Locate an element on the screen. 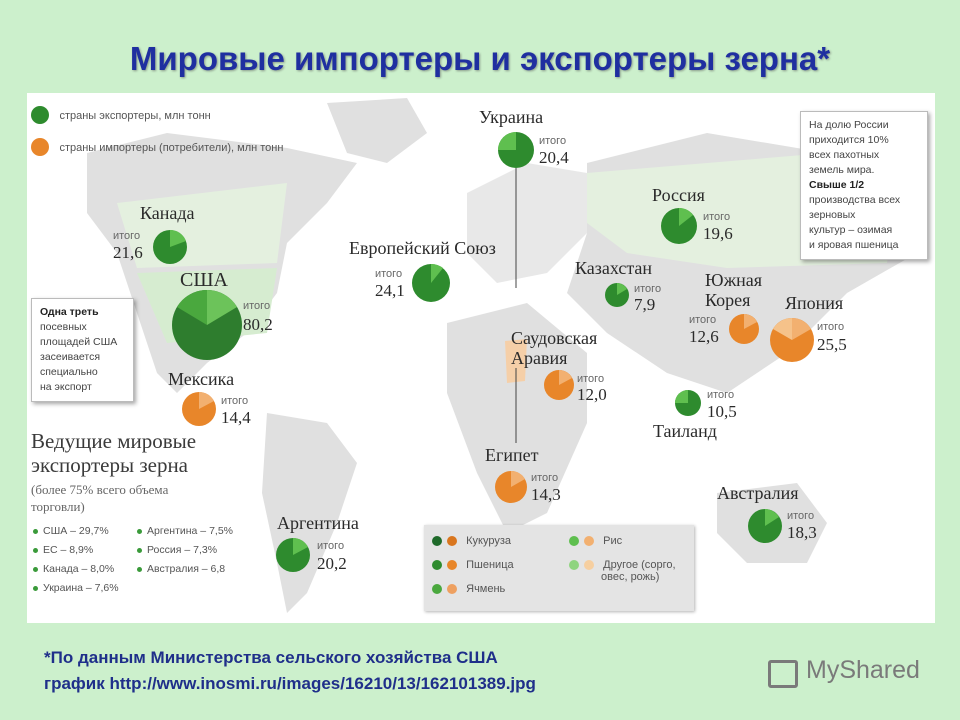 The width and height of the screenshot is (960, 720). exporter-icon is located at coordinates (40, 115).